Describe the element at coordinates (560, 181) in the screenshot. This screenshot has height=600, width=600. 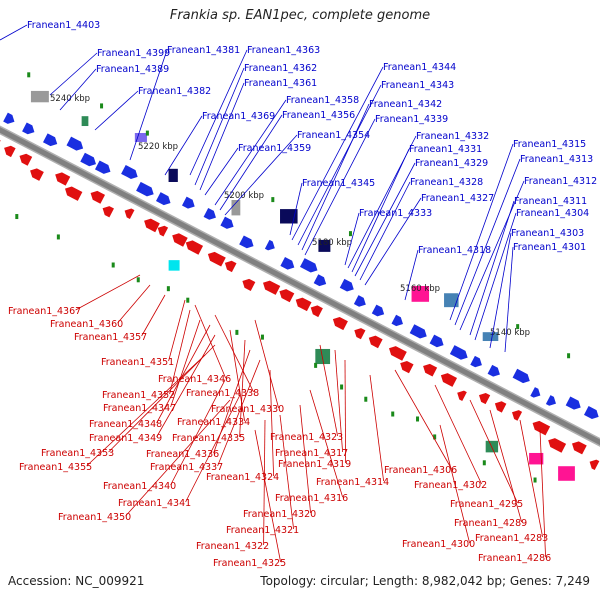
I see `forward-gene-label: Franean1_4312` at that location.